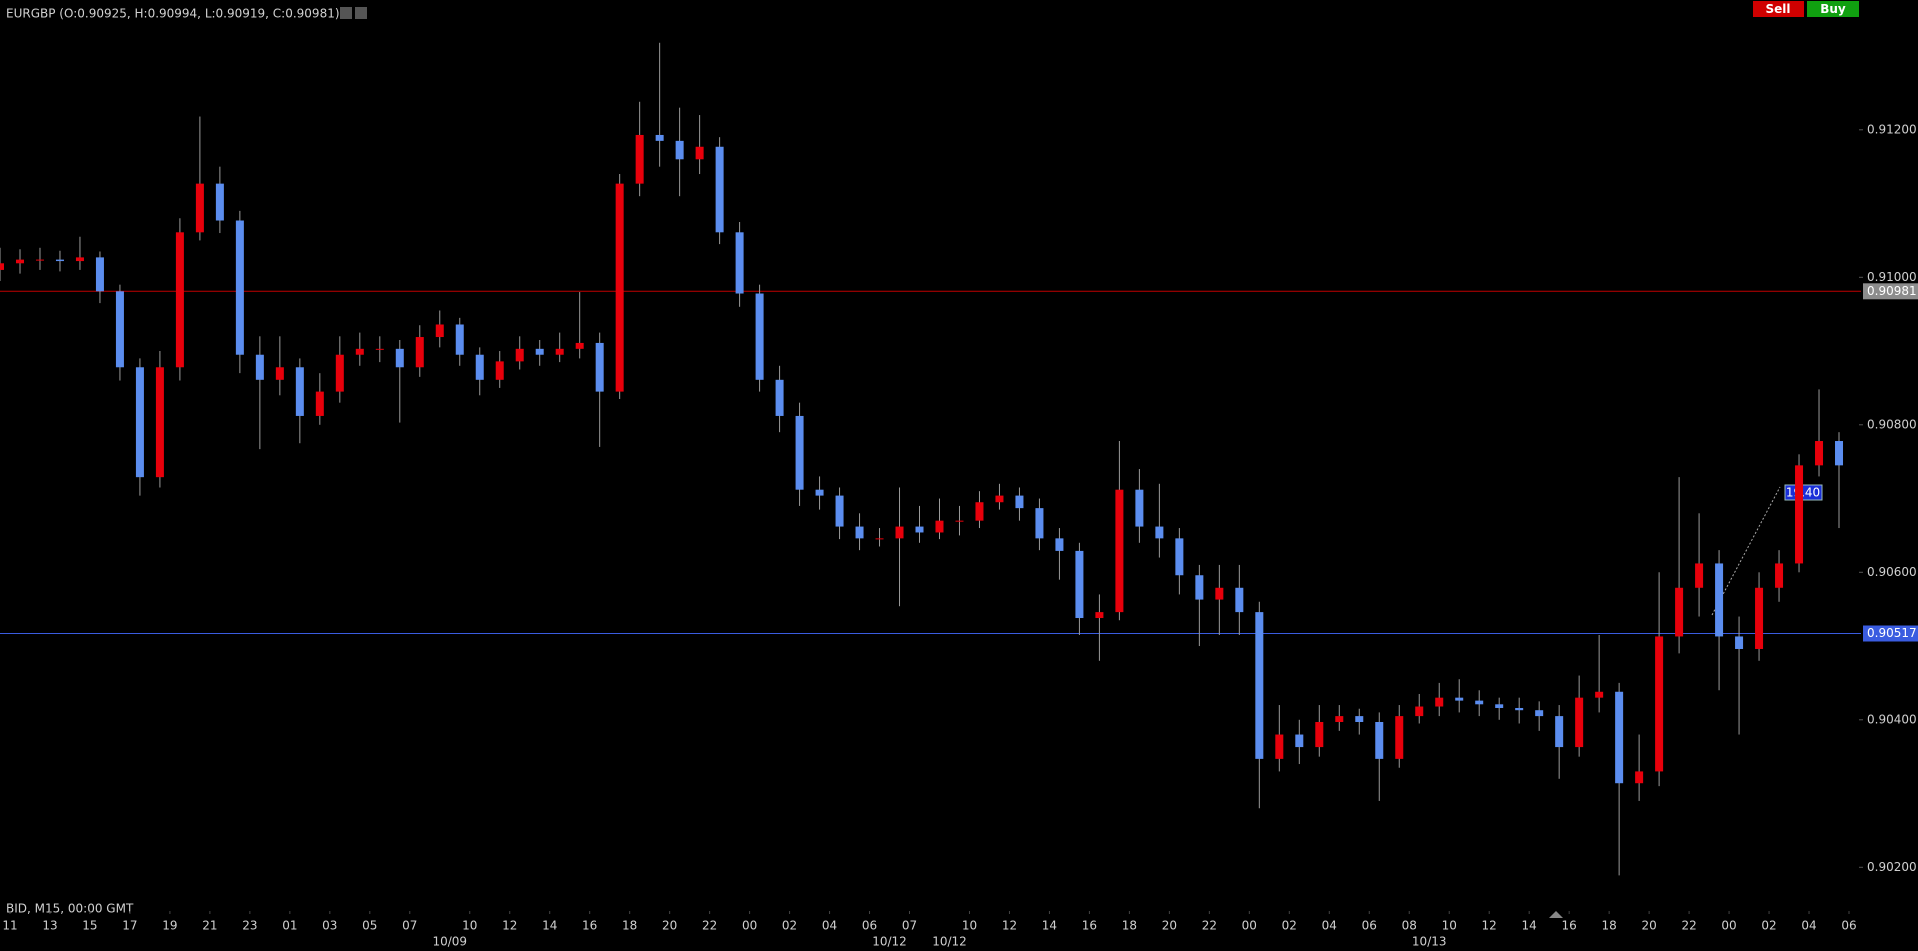 Image resolution: width=1918 pixels, height=951 pixels. Describe the element at coordinates (1529, 926) in the screenshot. I see `x-tick-label: 14` at that location.